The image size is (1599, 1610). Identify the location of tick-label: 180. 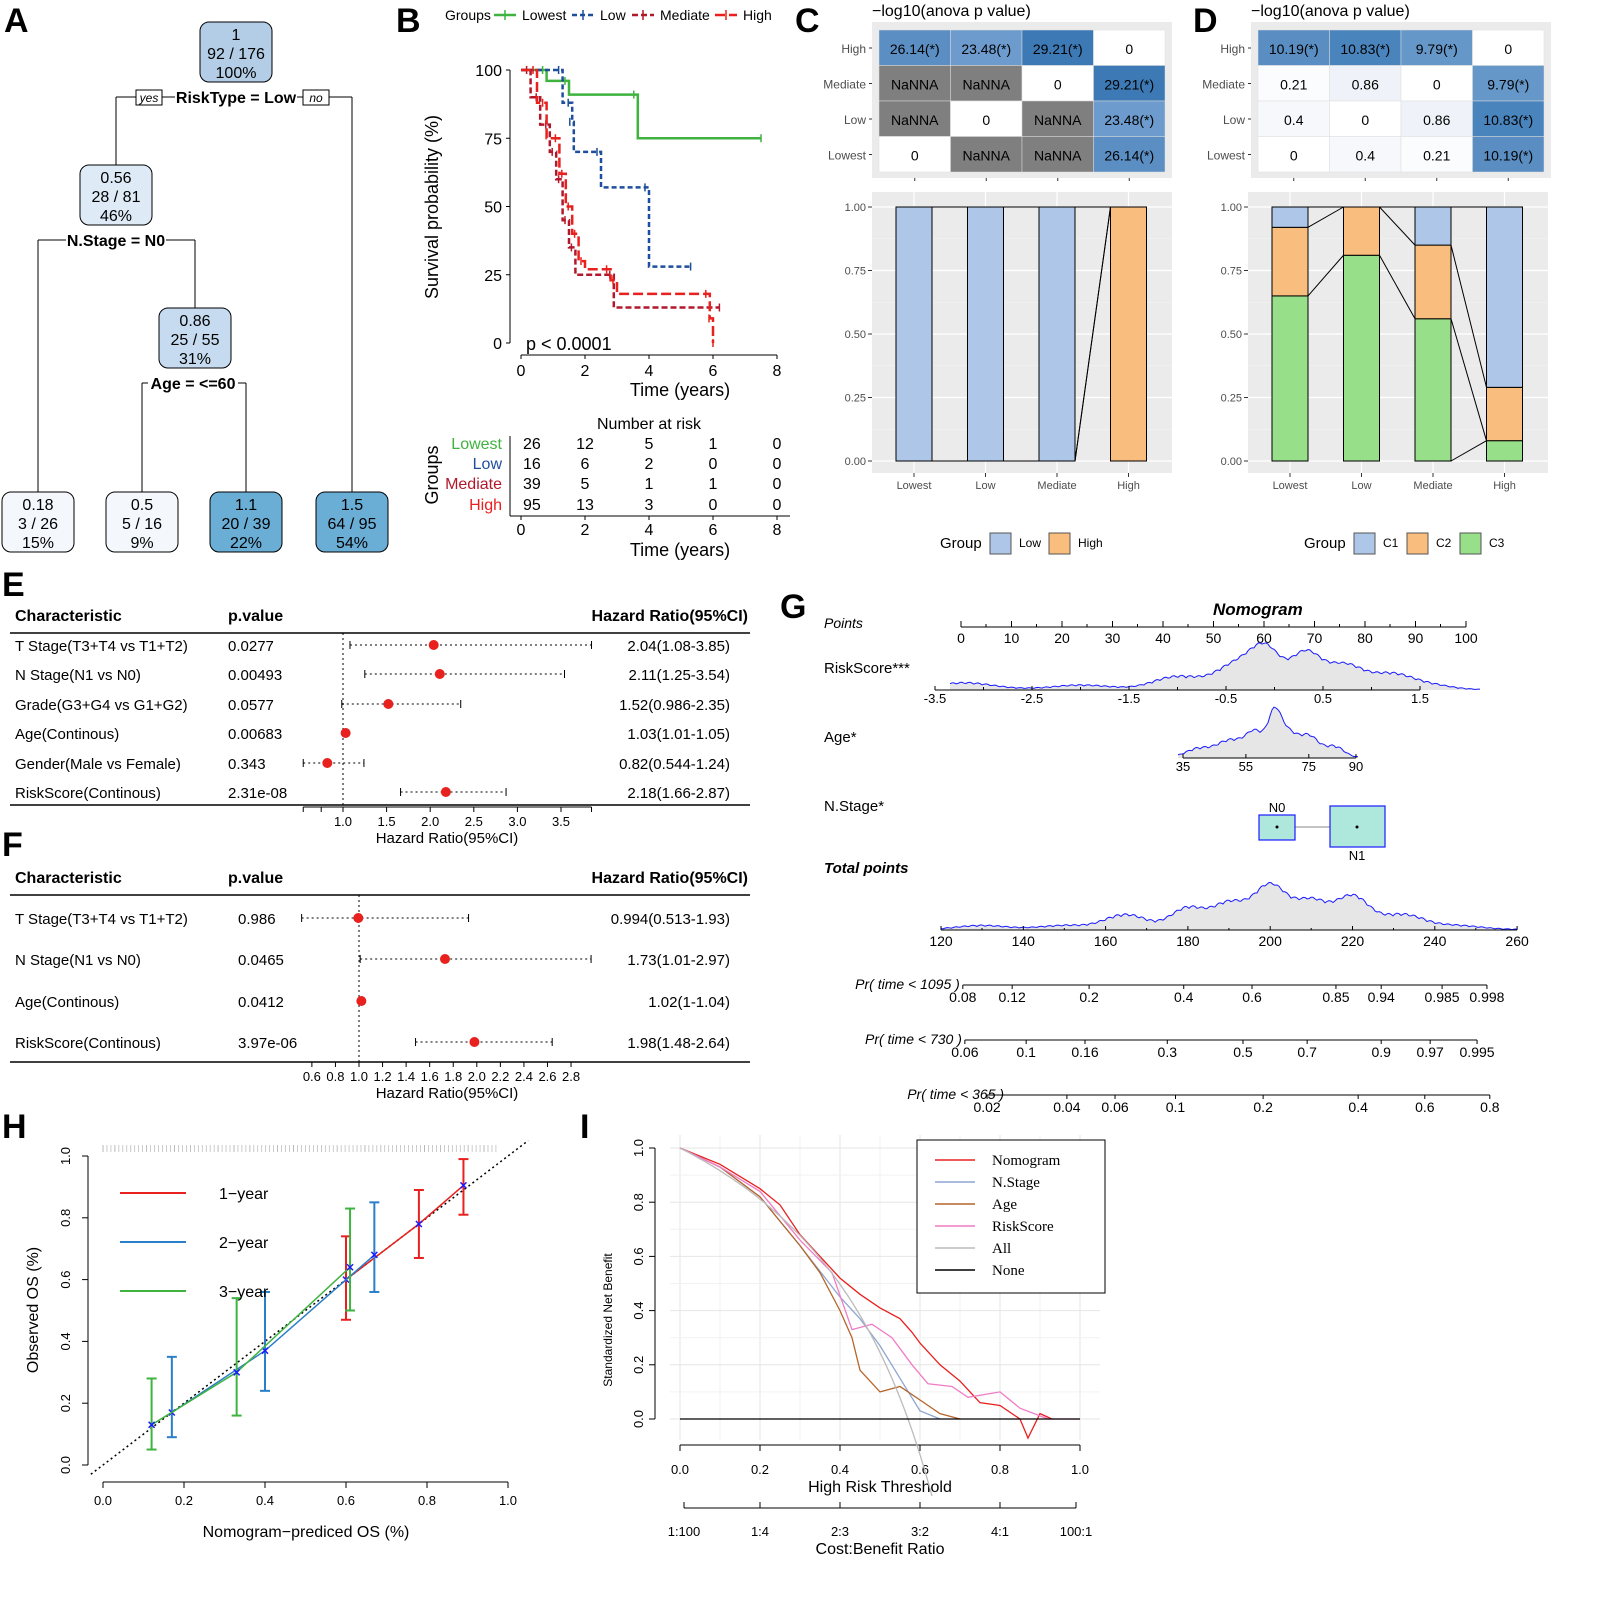
(1188, 941).